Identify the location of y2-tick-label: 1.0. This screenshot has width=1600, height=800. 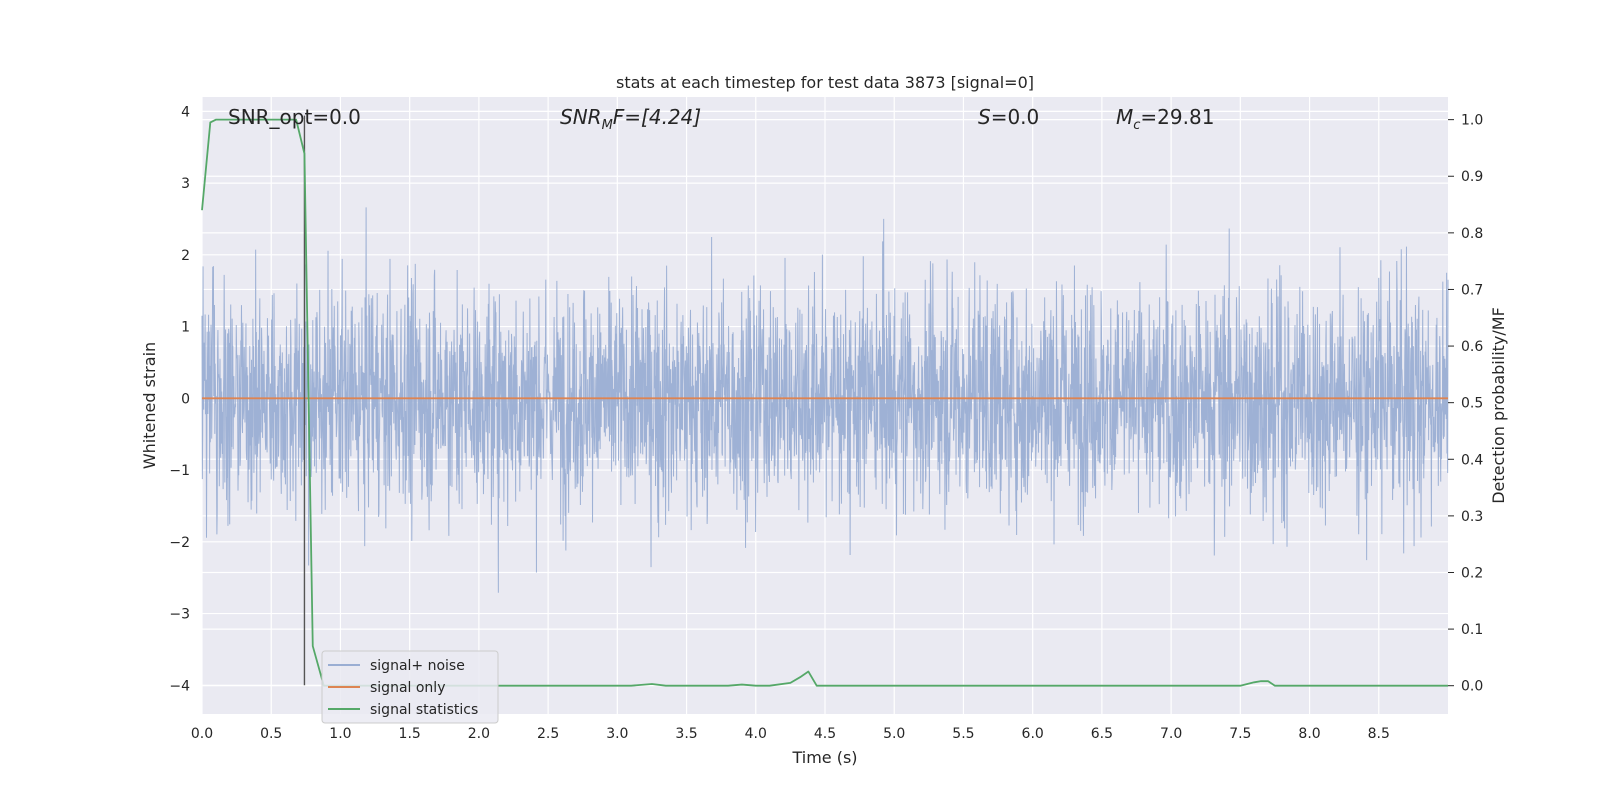
(1472, 121).